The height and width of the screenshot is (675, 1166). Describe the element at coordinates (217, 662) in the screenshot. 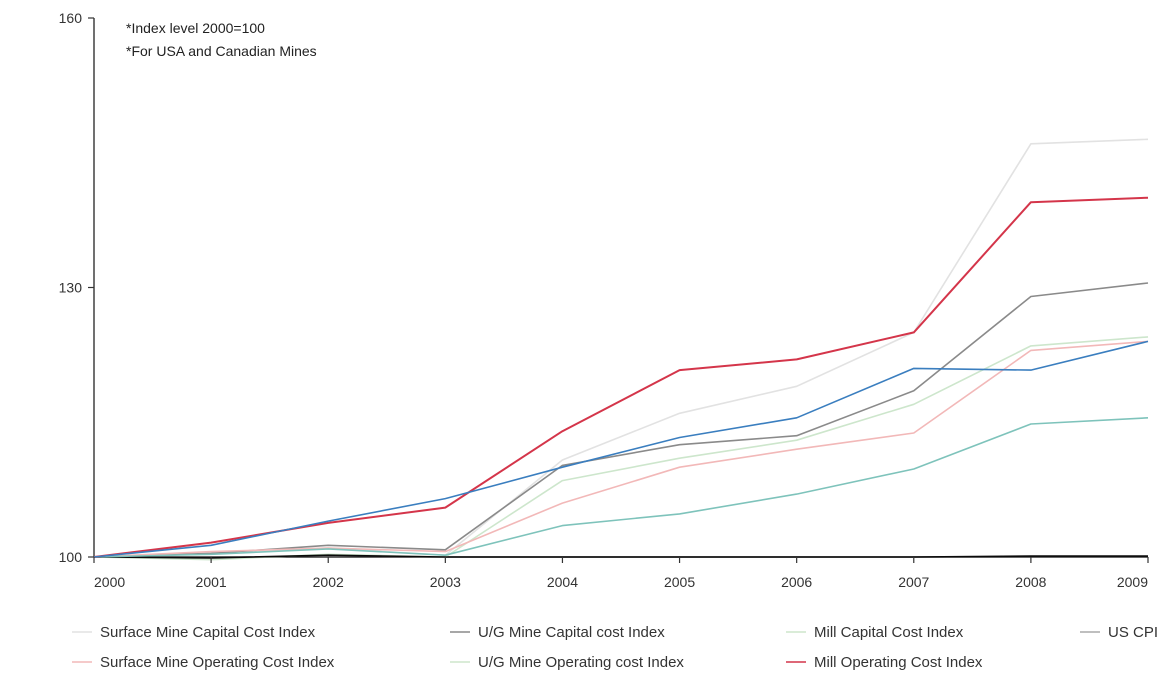

I see `legend-label: Surface Mine Operating Cost Index` at that location.